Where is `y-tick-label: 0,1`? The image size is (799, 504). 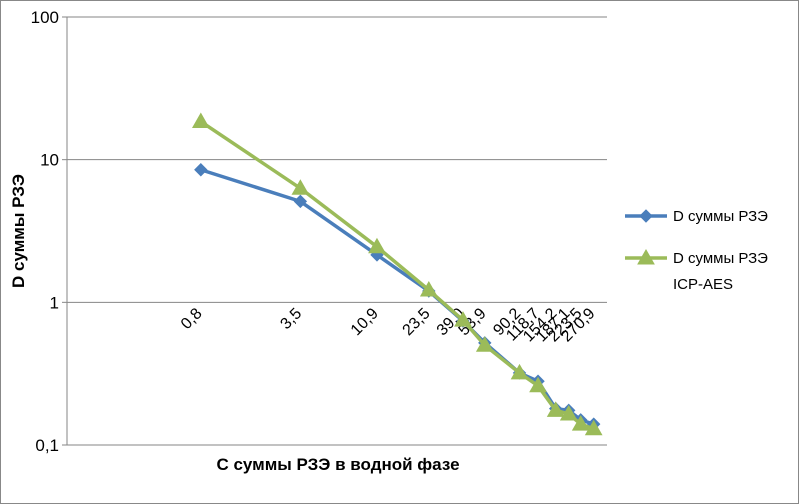 y-tick-label: 0,1 is located at coordinates (47, 445).